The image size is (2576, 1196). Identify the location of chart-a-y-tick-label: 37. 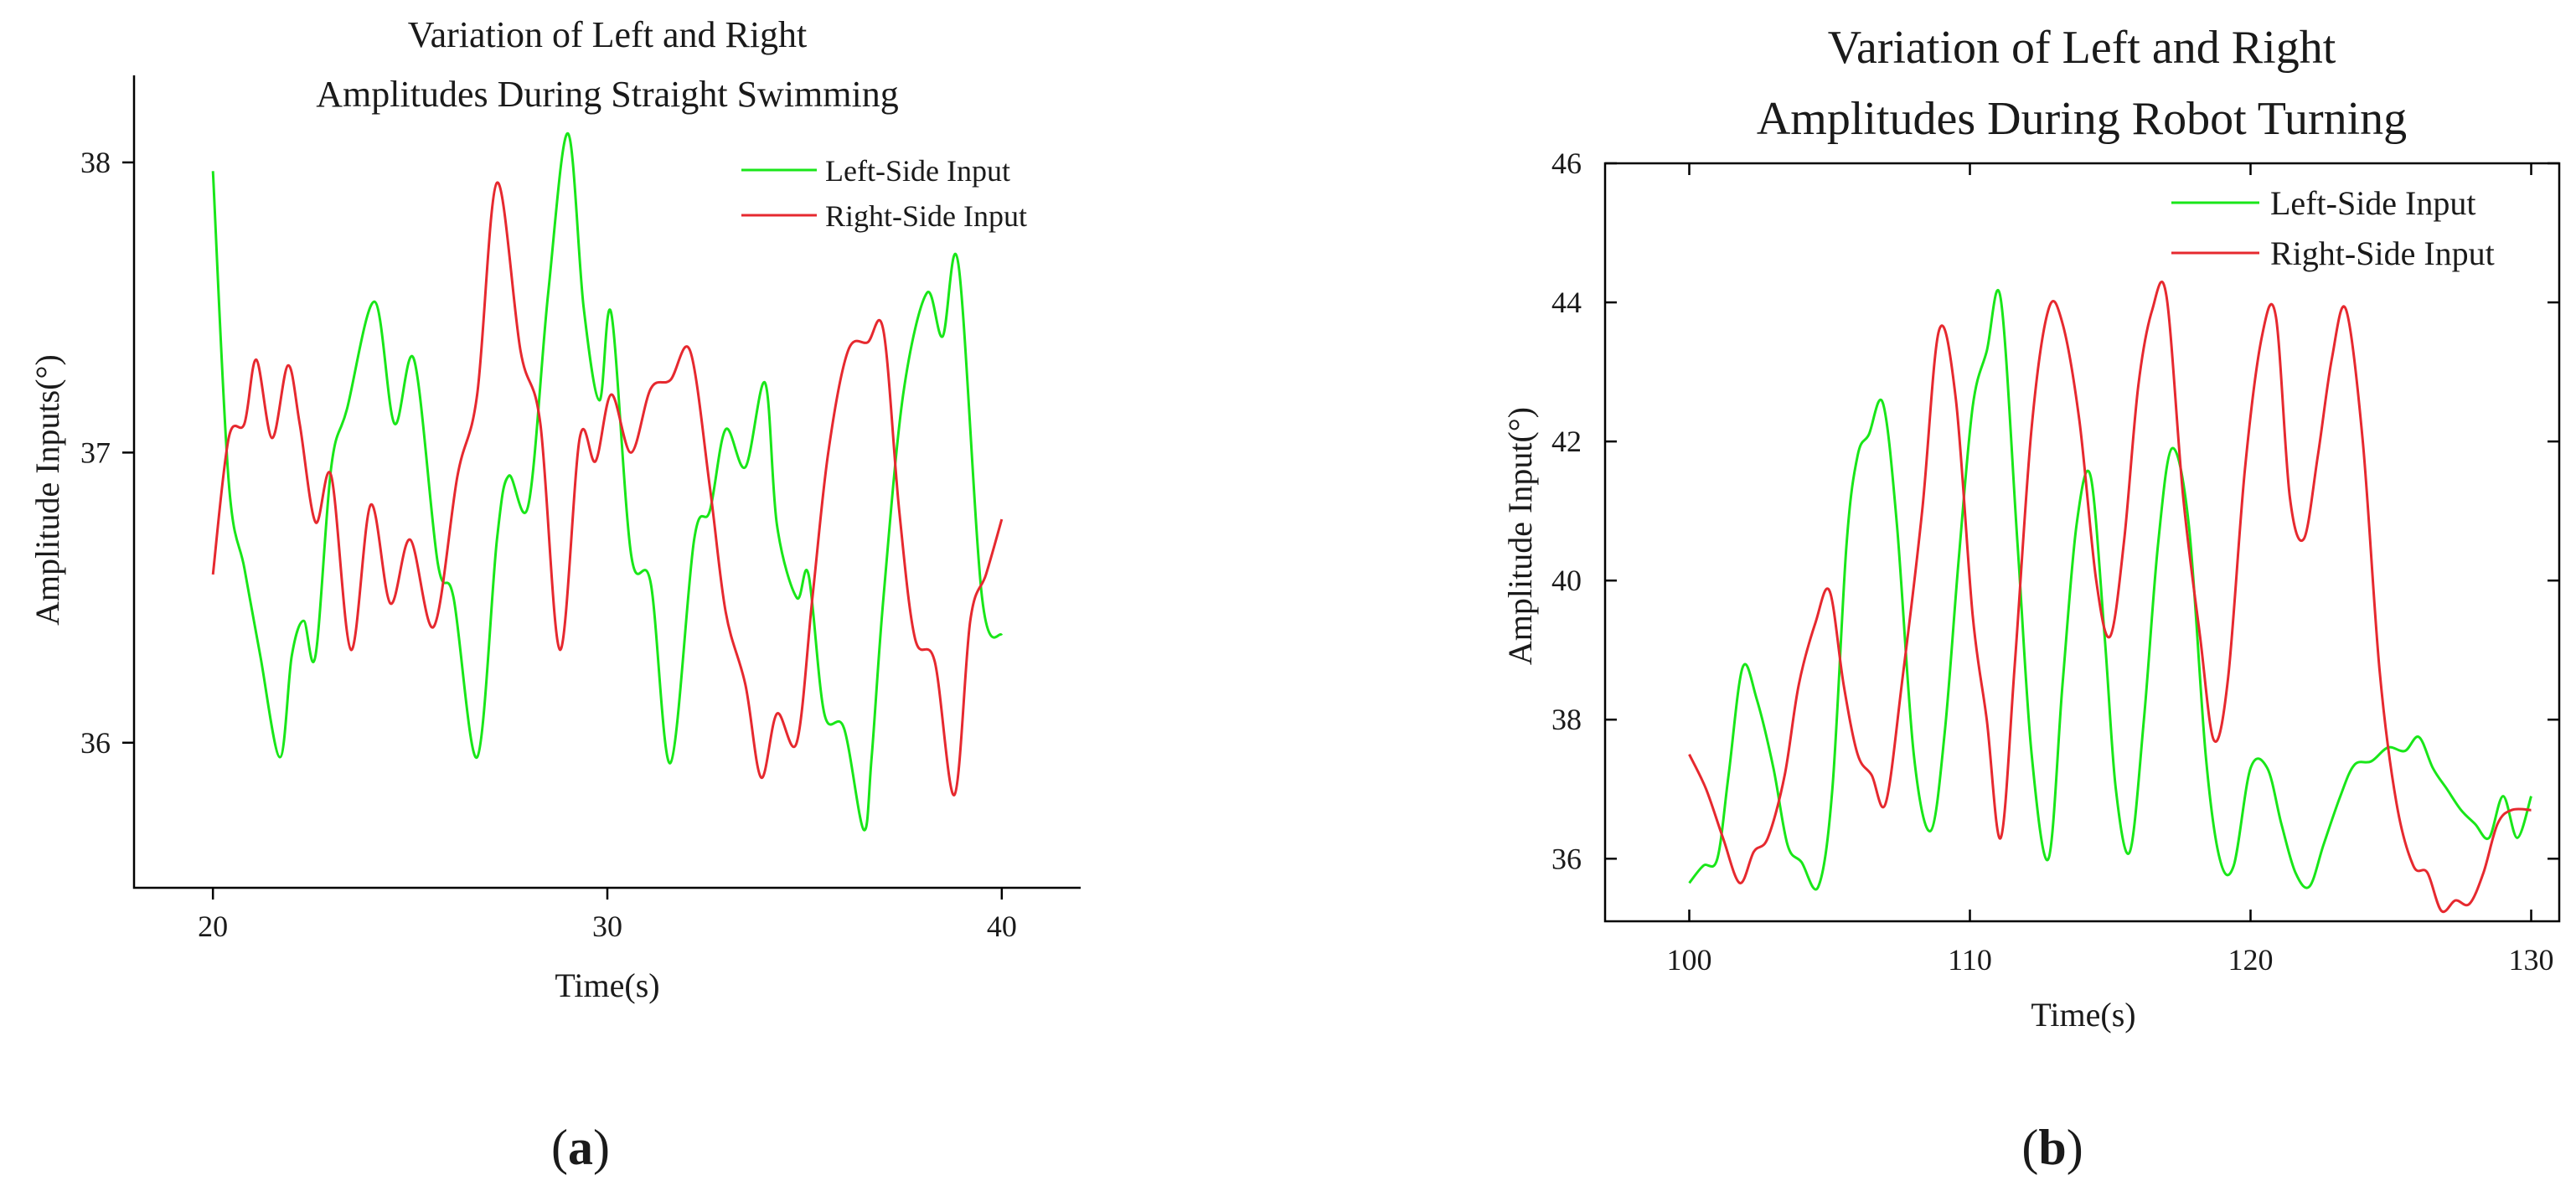
(95, 452).